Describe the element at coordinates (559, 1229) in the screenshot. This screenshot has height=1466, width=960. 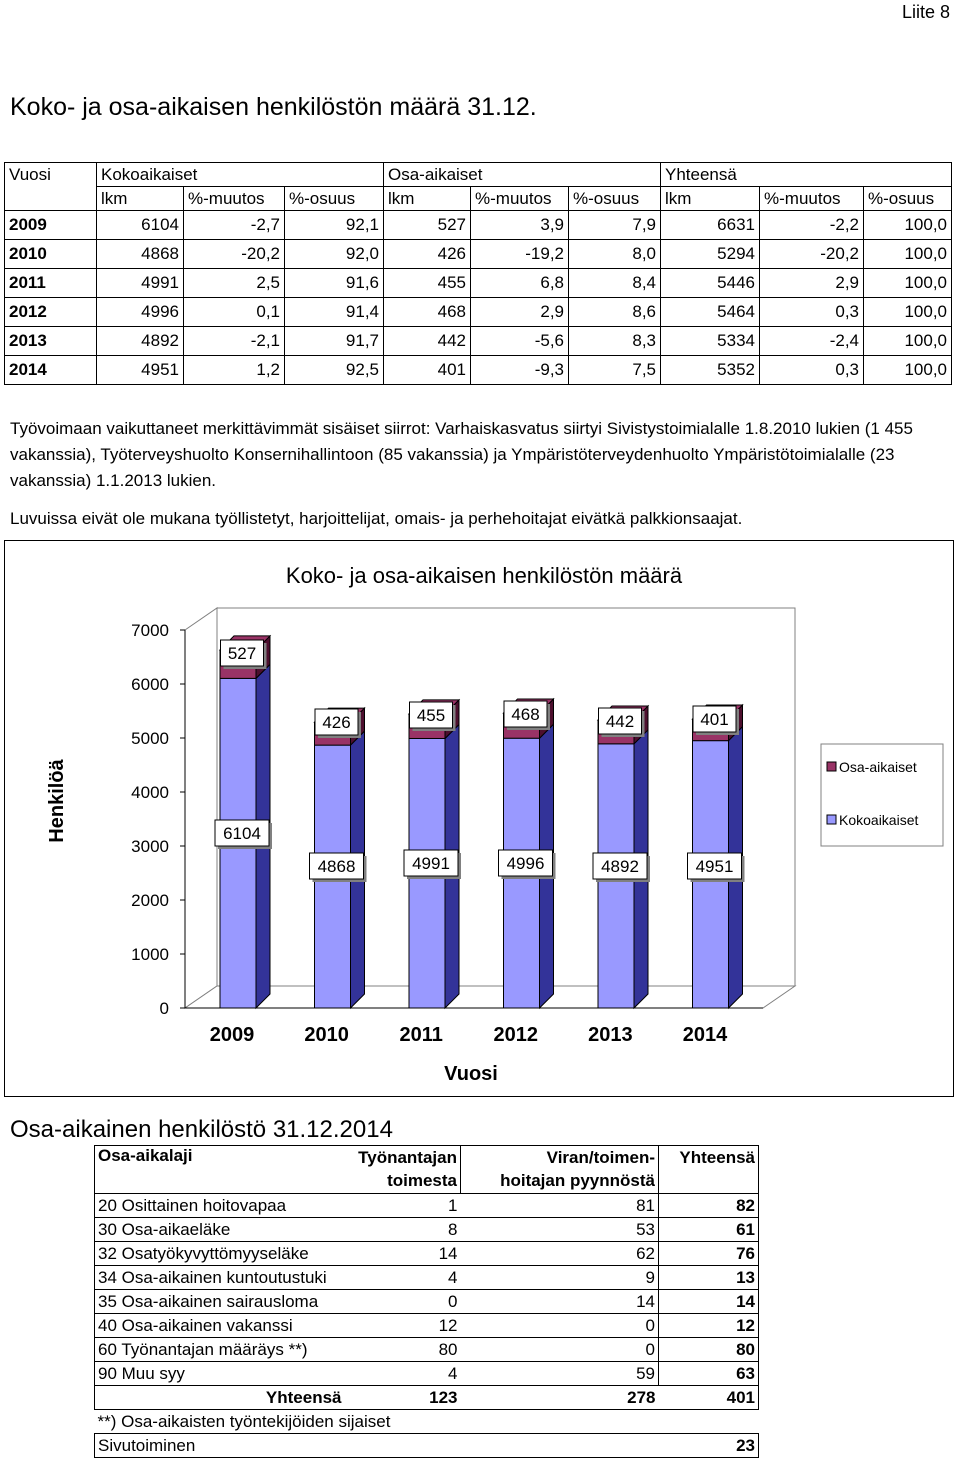
I see `value-cell: 53` at that location.